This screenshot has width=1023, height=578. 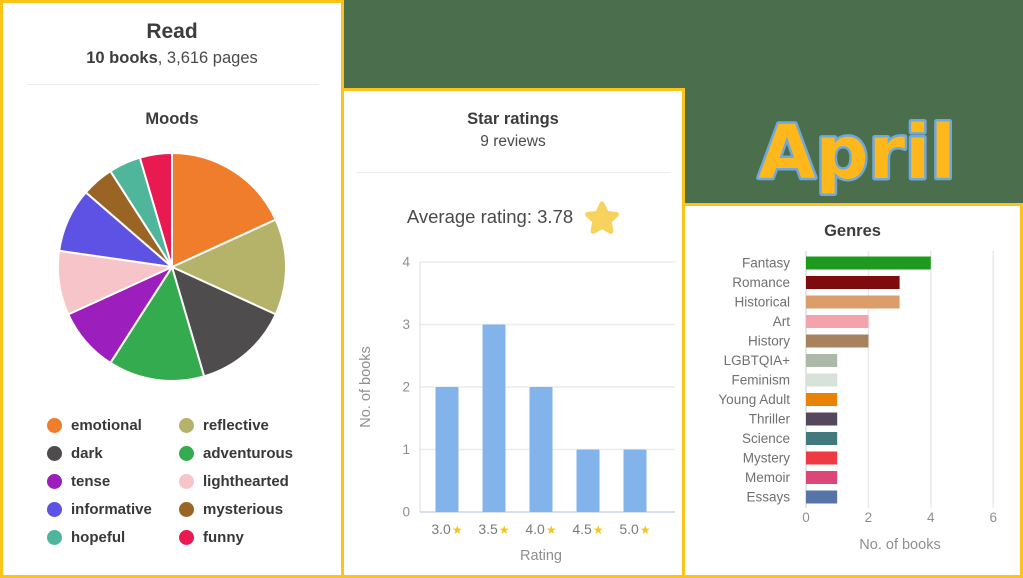 I want to click on genre-bar-romance, so click(x=853, y=282).